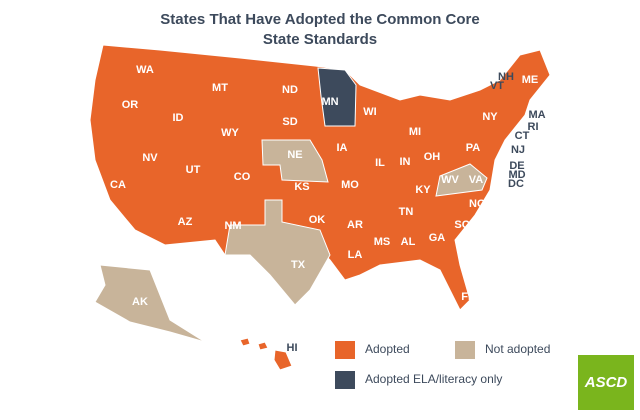  I want to click on state-label: PA, so click(473, 148).